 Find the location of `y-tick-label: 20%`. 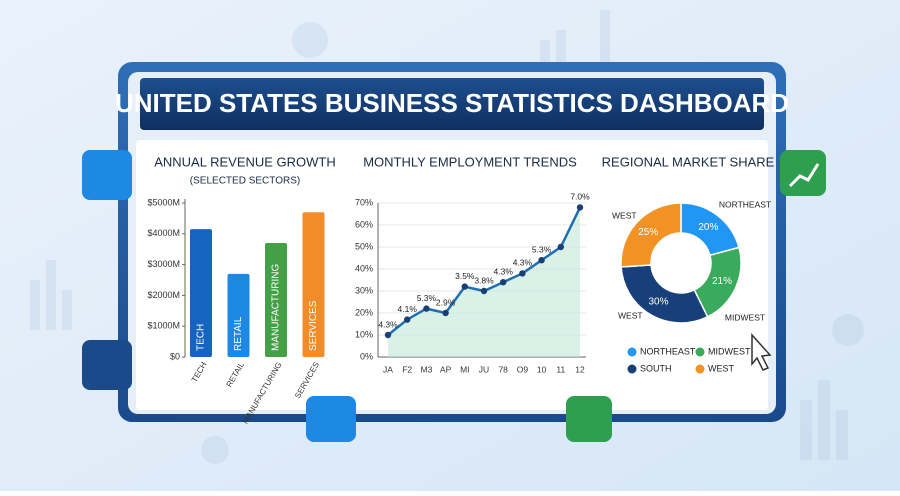

y-tick-label: 20% is located at coordinates (364, 312).